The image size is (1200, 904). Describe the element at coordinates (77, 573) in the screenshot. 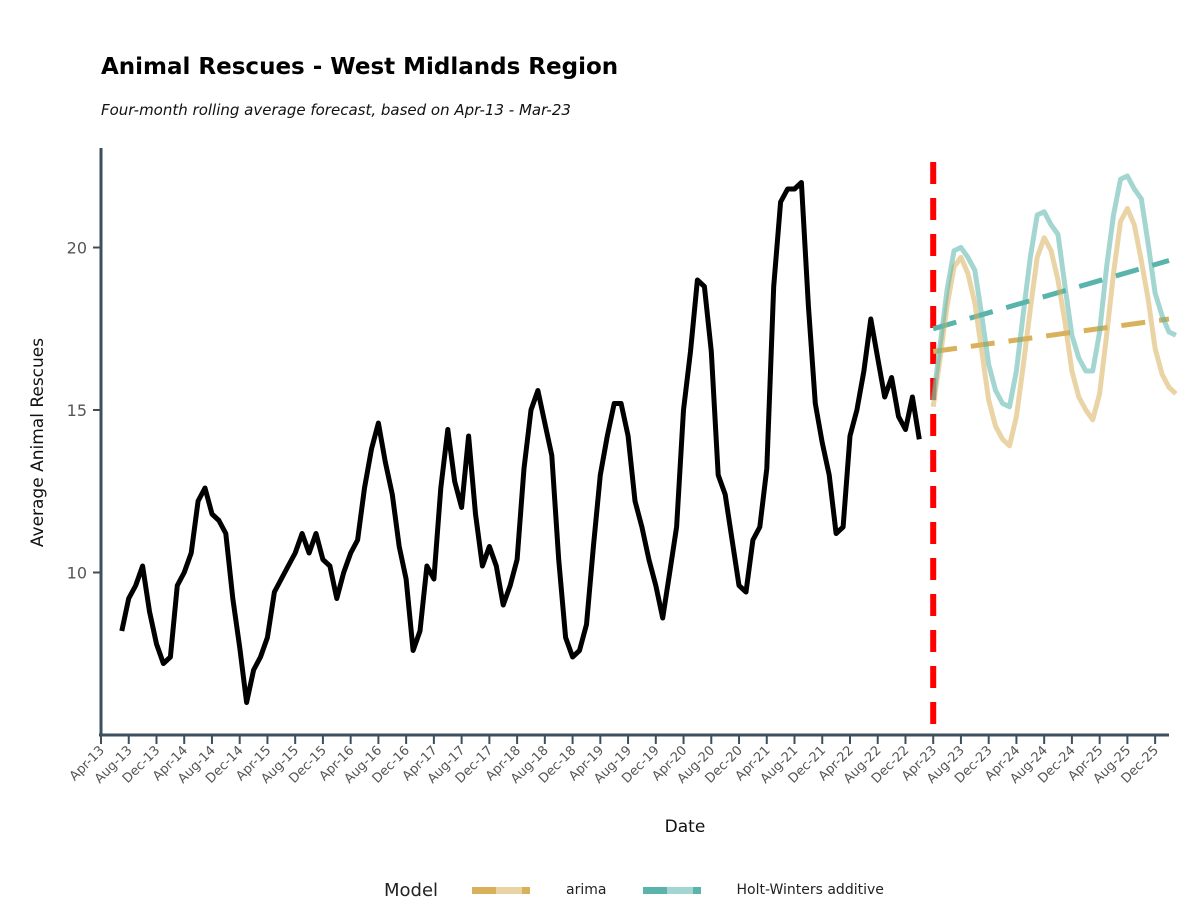

I see `y-tick-label-10: 10` at that location.